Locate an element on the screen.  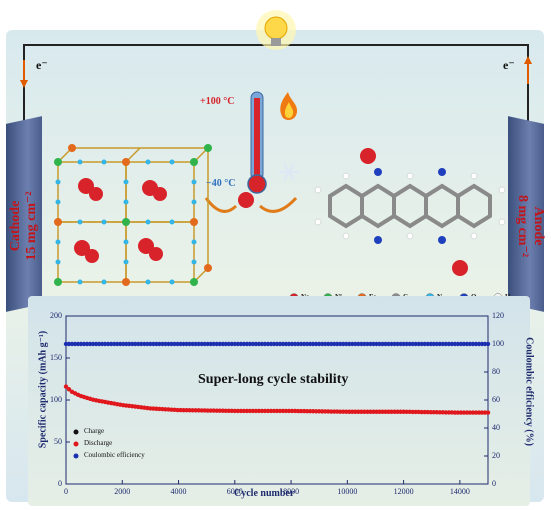
electron-label-right: e⁻ is located at coordinates (509, 65).